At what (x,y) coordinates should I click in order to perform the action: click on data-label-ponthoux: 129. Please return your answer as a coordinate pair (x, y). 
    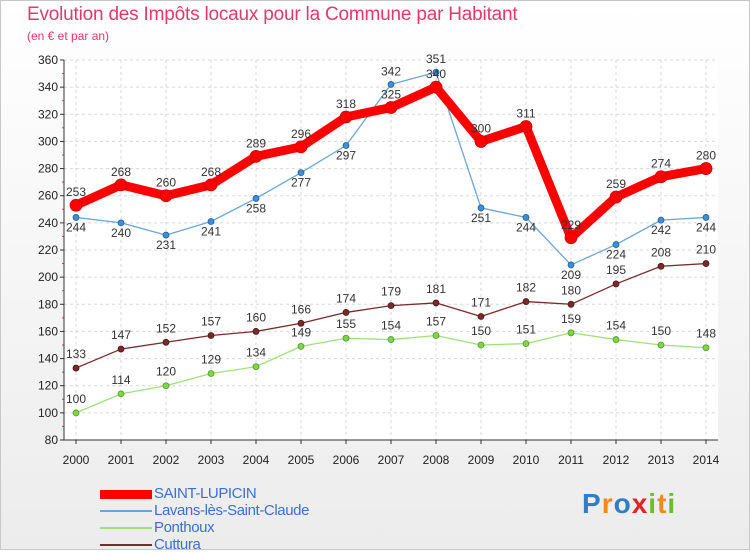
    Looking at the image, I should click on (211, 360).